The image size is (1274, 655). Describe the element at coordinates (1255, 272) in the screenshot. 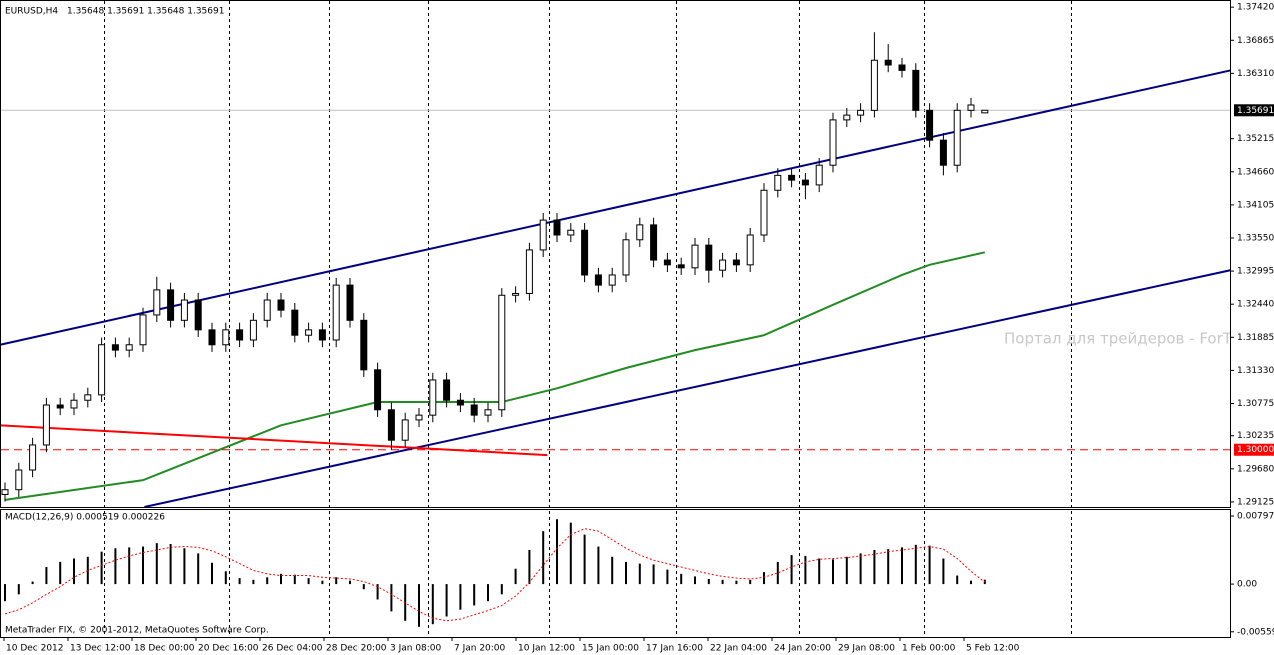

I see `y-tick-label: 1.32995` at that location.